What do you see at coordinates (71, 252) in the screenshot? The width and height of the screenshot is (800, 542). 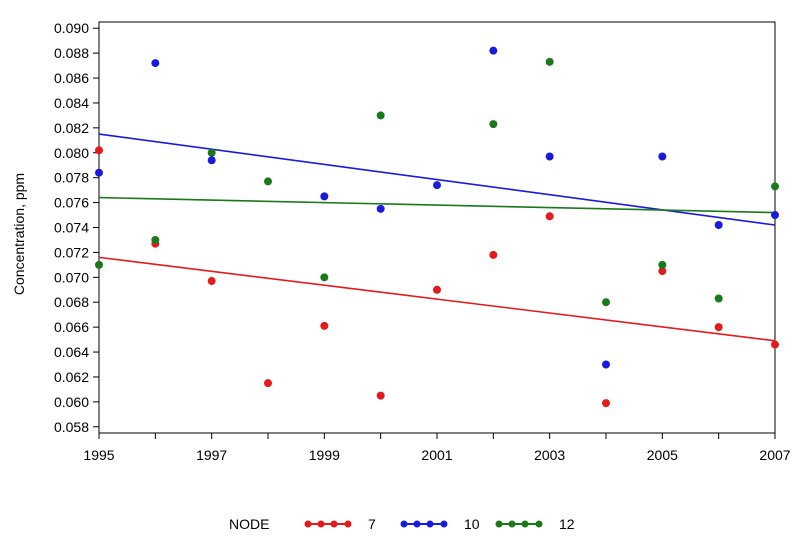 I see `y-tick-label: 0.072` at bounding box center [71, 252].